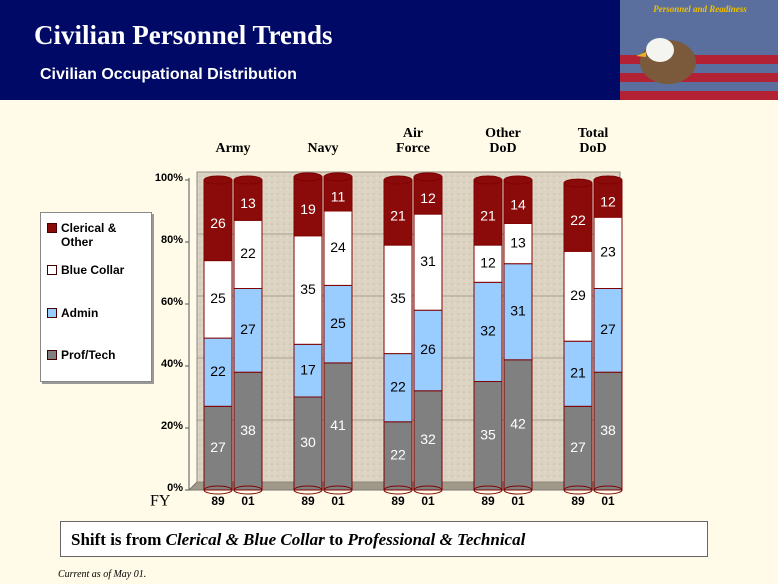  I want to click on legend-item: Clerical & Other, so click(97, 235).